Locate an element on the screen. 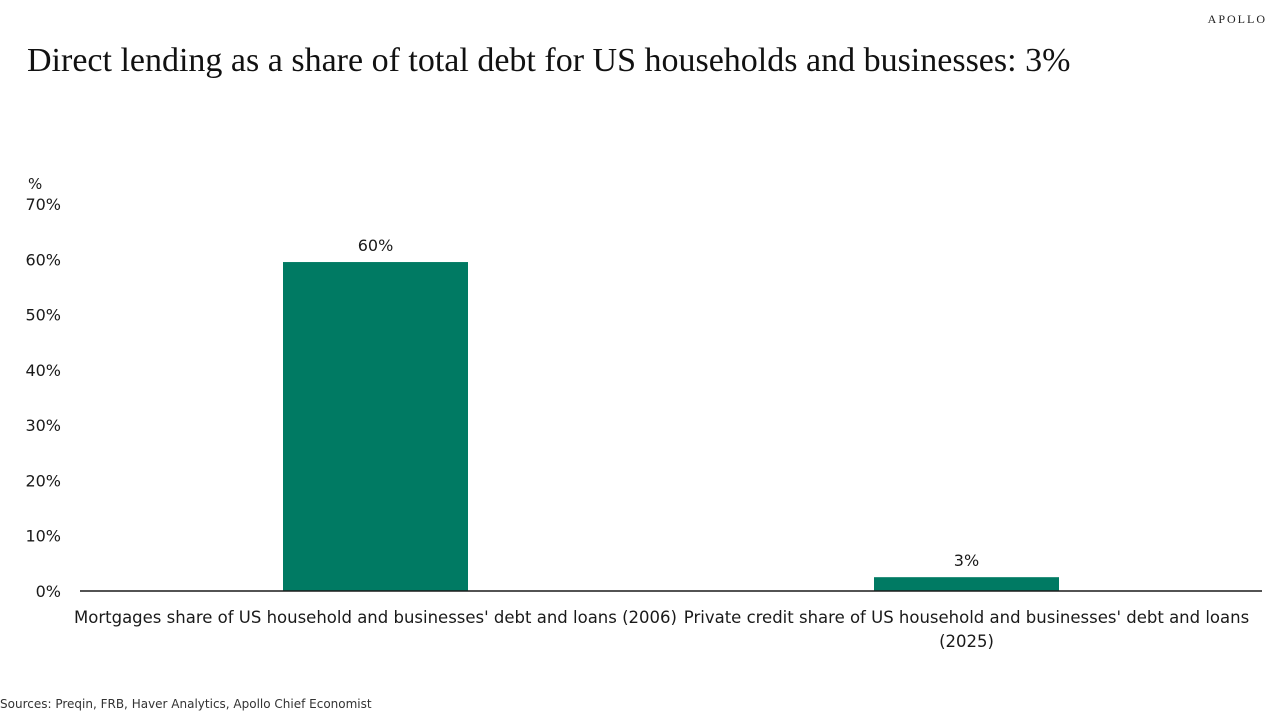 The height and width of the screenshot is (717, 1287). y-tick-label: 60% is located at coordinates (43, 259).